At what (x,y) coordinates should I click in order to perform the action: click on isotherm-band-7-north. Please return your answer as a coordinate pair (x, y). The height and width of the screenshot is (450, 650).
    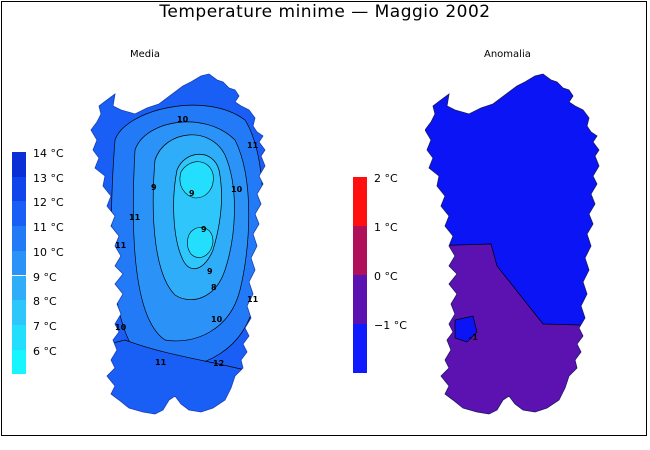
    Looking at the image, I should click on (196, 180).